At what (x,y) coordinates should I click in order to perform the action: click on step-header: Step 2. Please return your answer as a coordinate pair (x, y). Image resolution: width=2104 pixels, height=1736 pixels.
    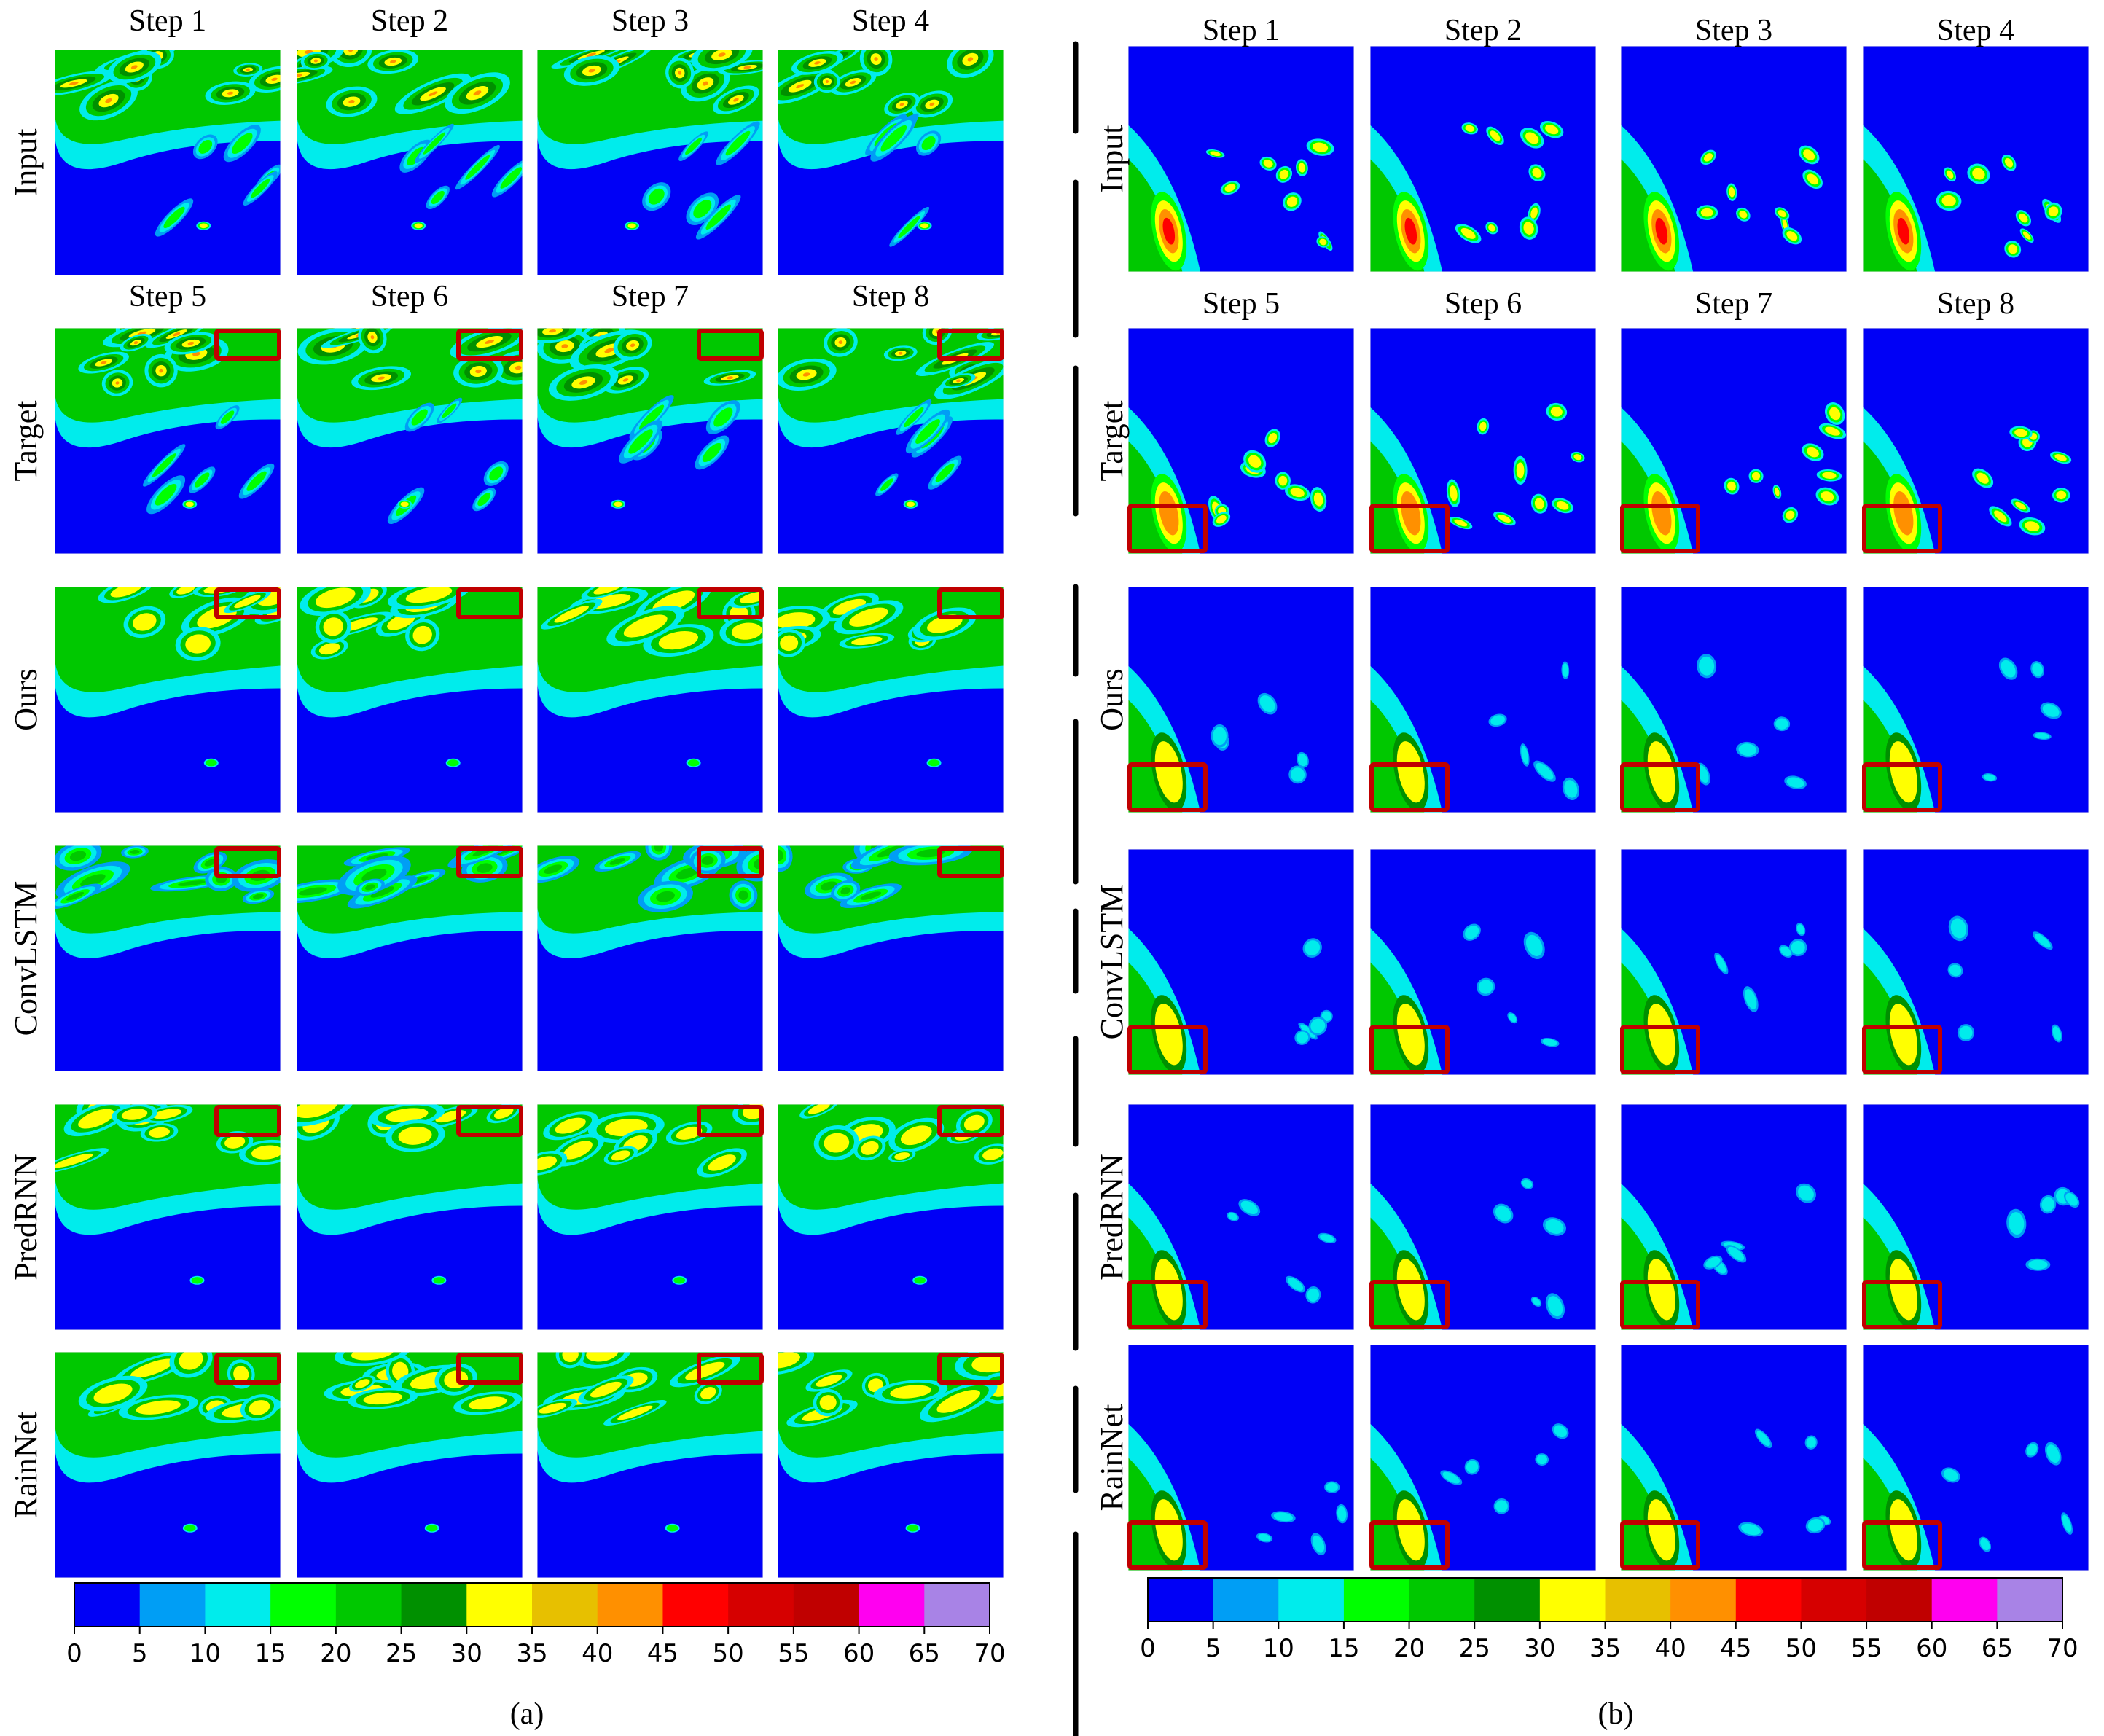
    Looking at the image, I should click on (409, 21).